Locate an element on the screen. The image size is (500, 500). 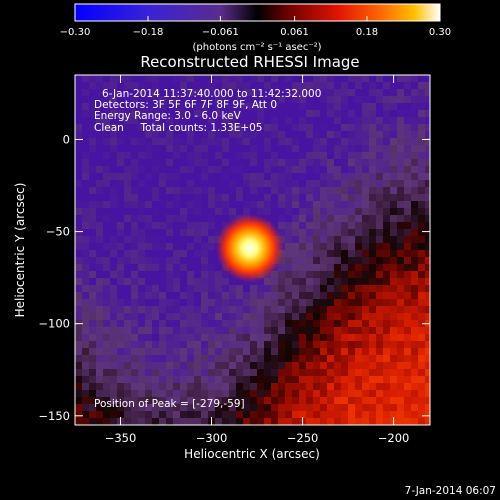
colorbar-units-label: (photons cm⁻² s⁻¹ asec⁻²) is located at coordinates (256, 47).